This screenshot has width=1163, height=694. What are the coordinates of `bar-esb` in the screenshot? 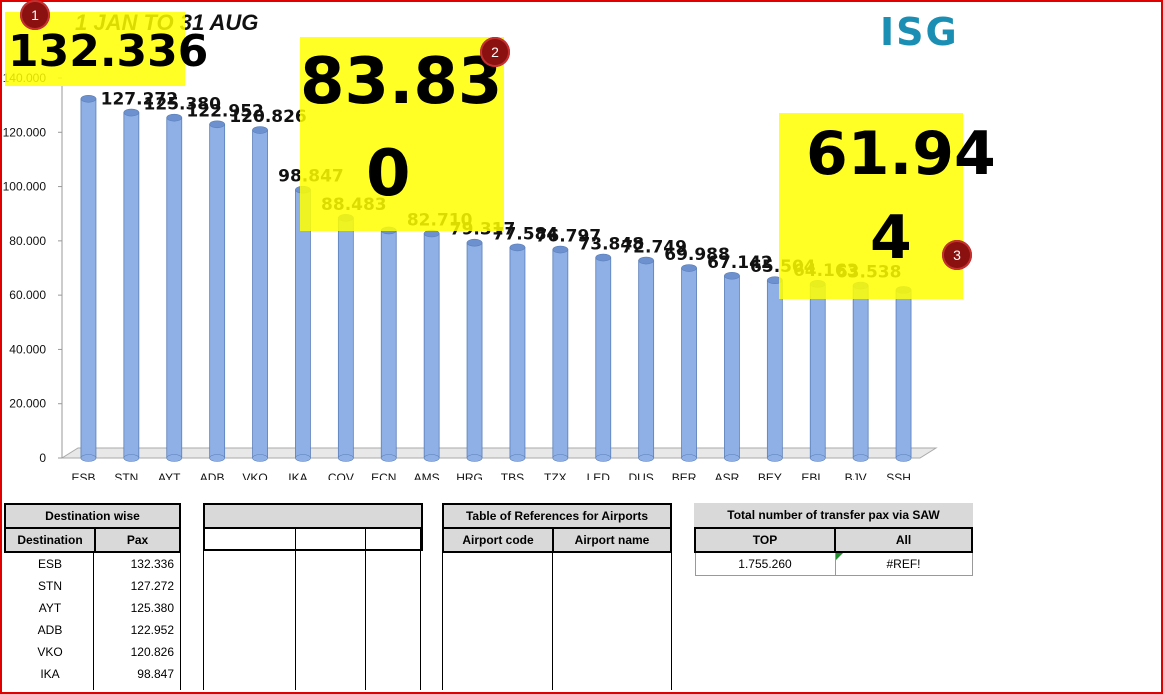 It's located at (88, 278).